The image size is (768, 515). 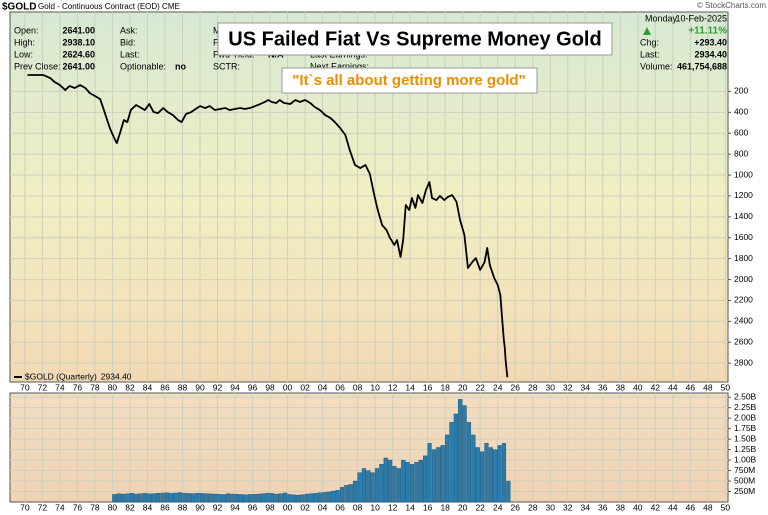 I want to click on x-tick-label: 32, so click(x=568, y=507).